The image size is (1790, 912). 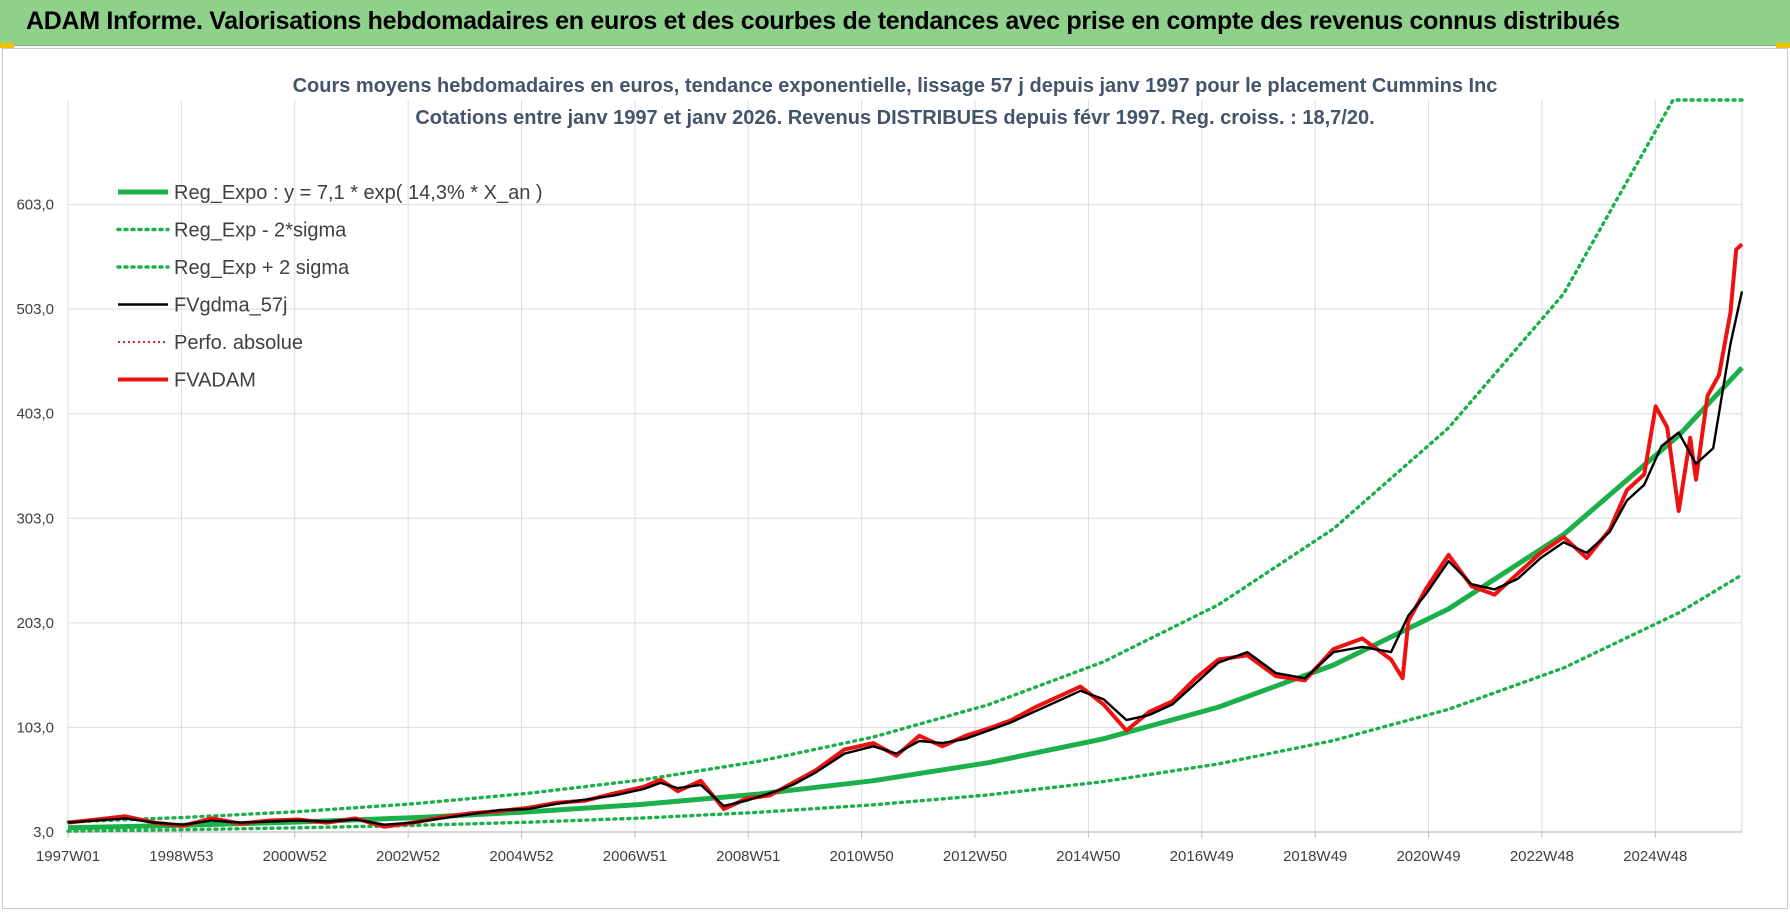 I want to click on legend-label-0: Reg_Expo : y = 7,1 * exp( 14,3% * X_an ), so click(x=358, y=193).